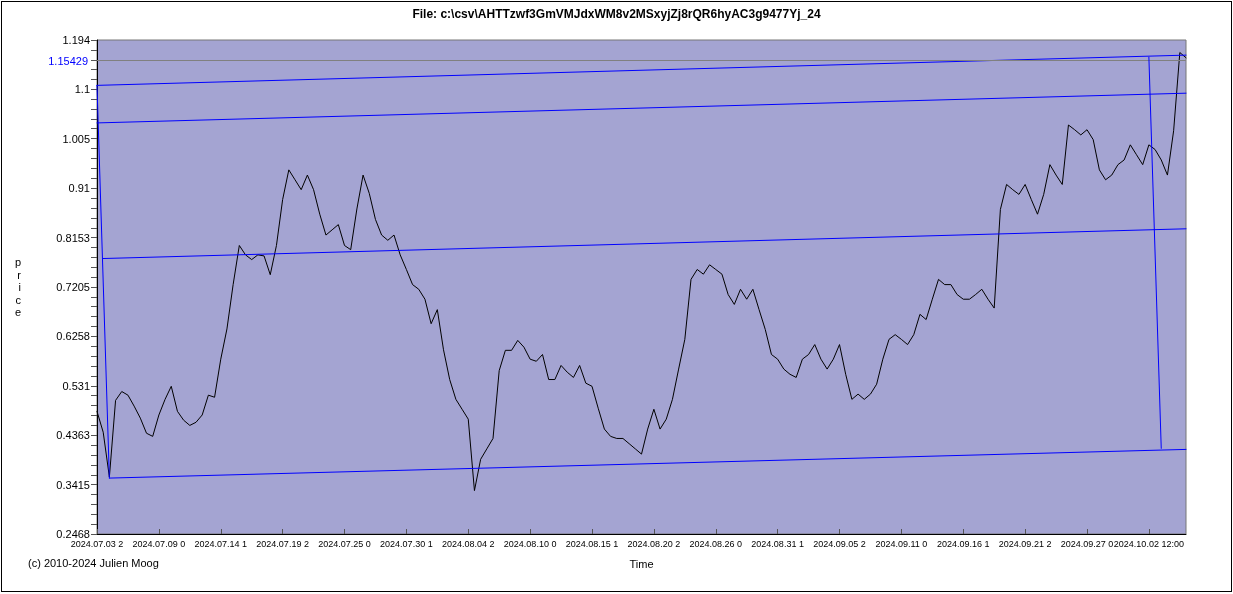  What do you see at coordinates (641, 563) in the screenshot?
I see `x-axis-title: Time` at bounding box center [641, 563].